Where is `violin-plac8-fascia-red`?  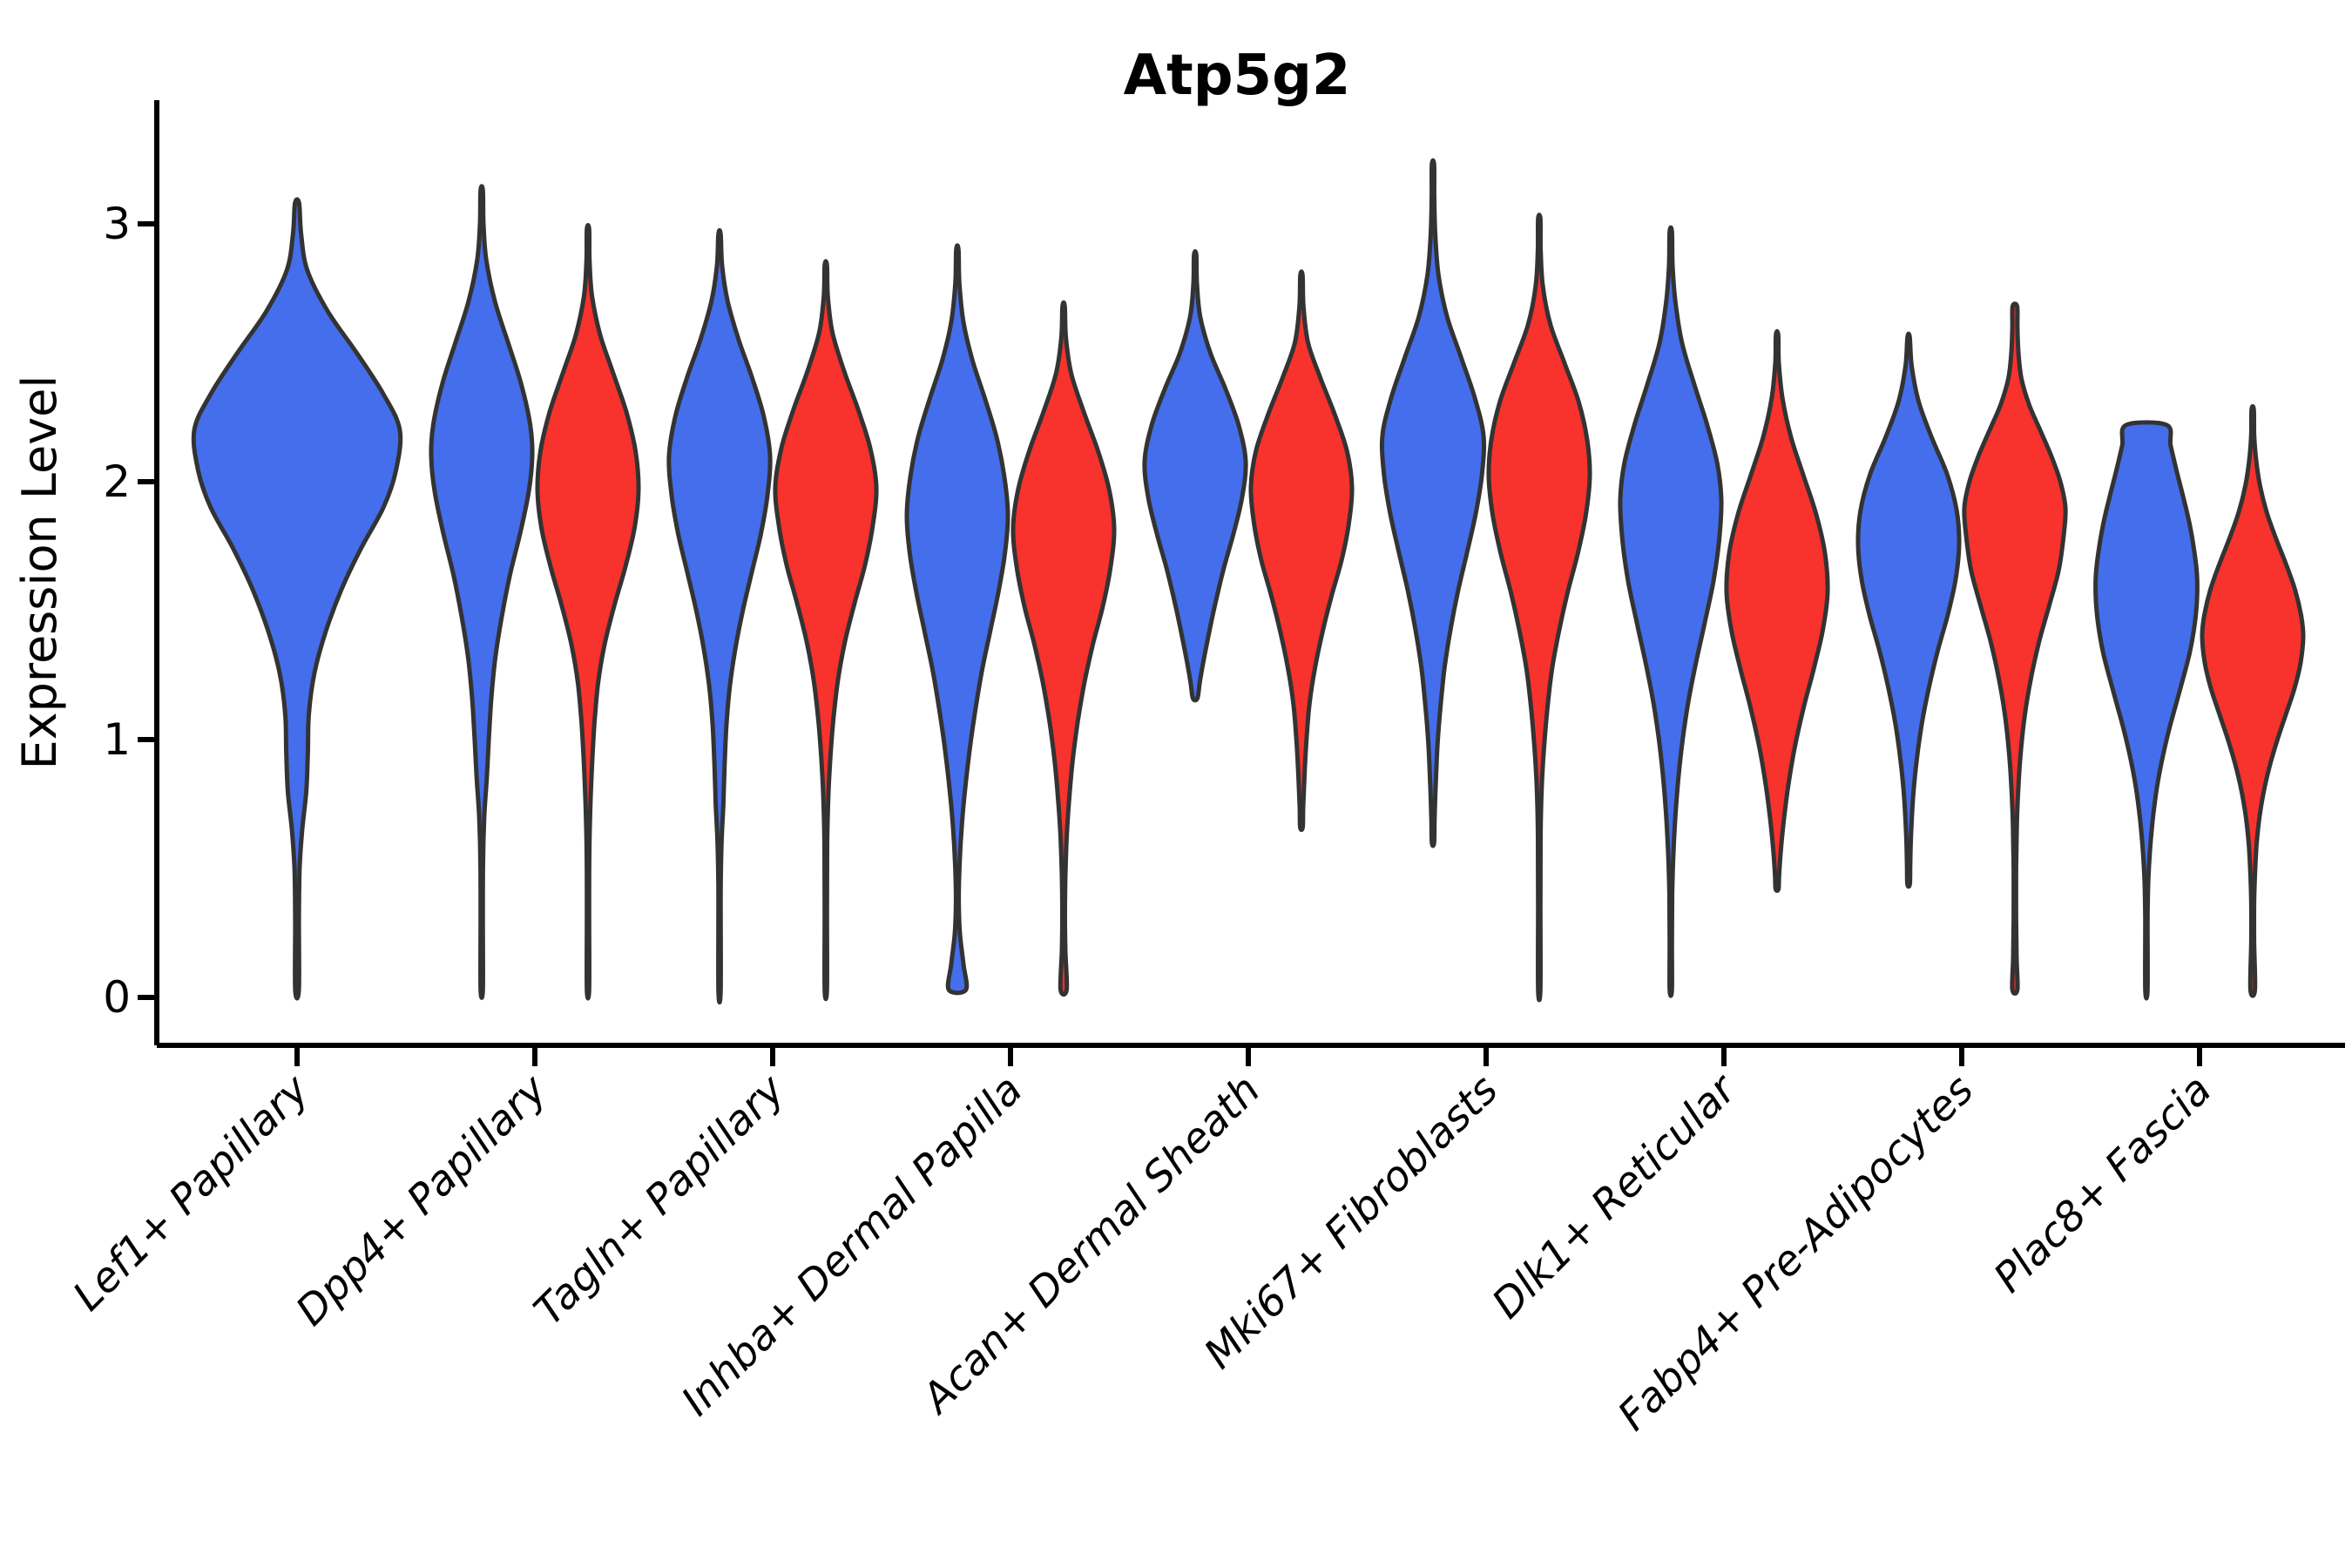 violin-plac8-fascia-red is located at coordinates (2253, 700).